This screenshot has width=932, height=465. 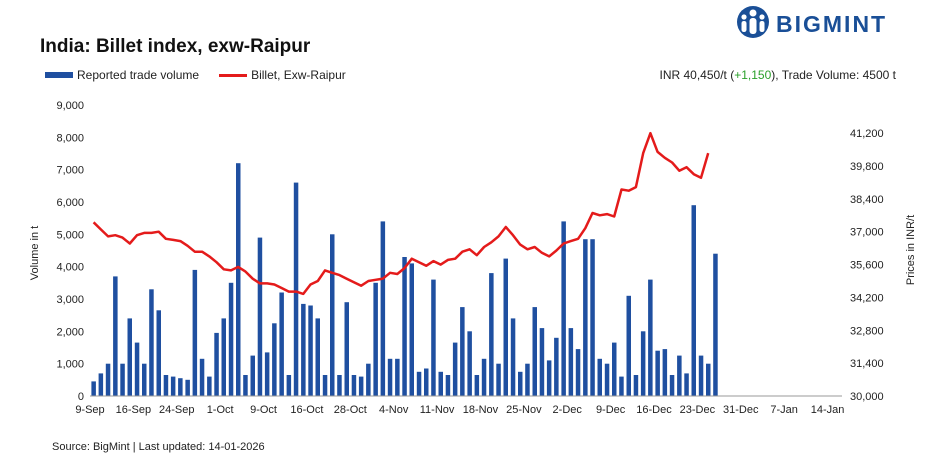 What do you see at coordinates (611, 410) in the screenshot?
I see `x-tick-label: 9-Dec` at bounding box center [611, 410].